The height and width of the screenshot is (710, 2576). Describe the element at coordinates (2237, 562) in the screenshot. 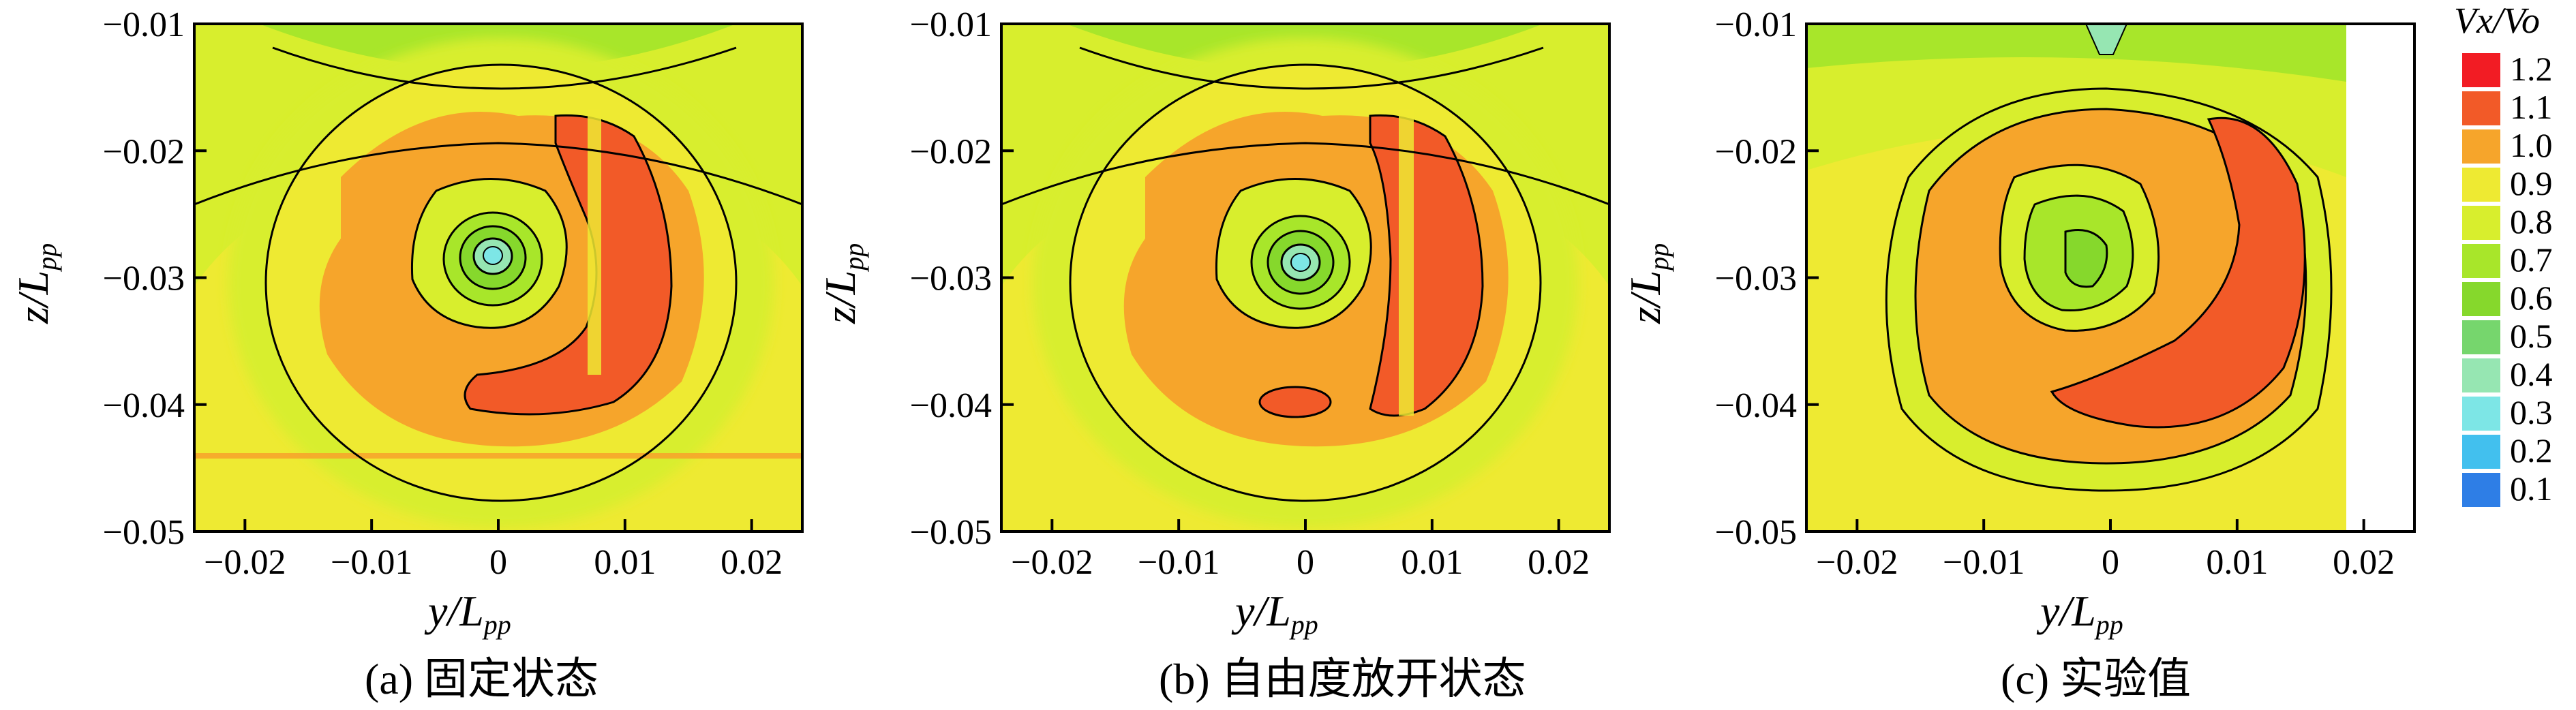

I see `panel-c-xtick-label: 0.01` at that location.